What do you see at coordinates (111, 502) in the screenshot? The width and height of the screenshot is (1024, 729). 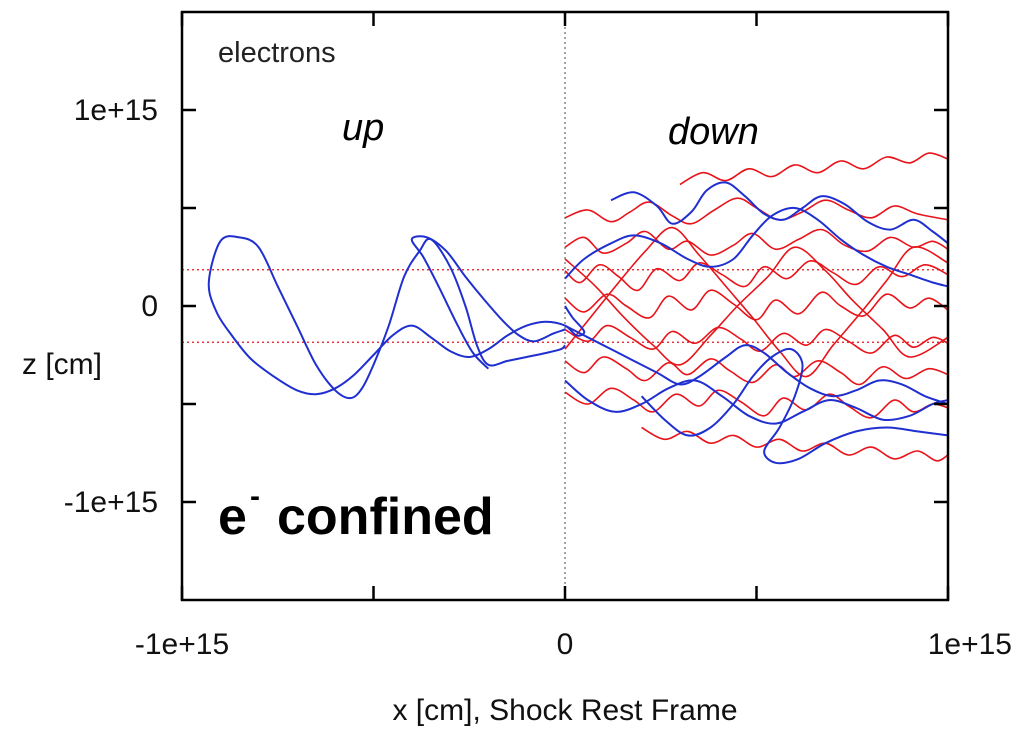 I see `y-tick-label-2: -1e+15` at bounding box center [111, 502].